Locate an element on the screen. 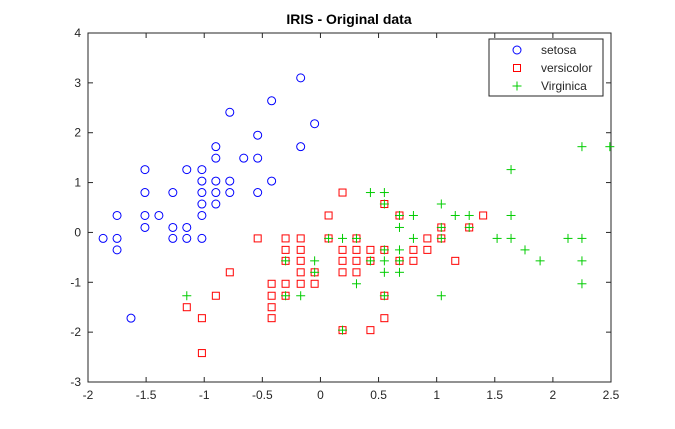  legend-marker-versicolor is located at coordinates (517, 68).